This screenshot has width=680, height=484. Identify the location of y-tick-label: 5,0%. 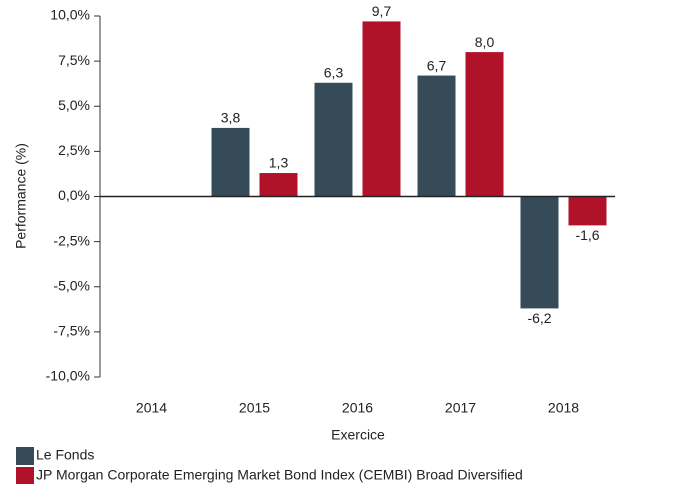
(74, 105).